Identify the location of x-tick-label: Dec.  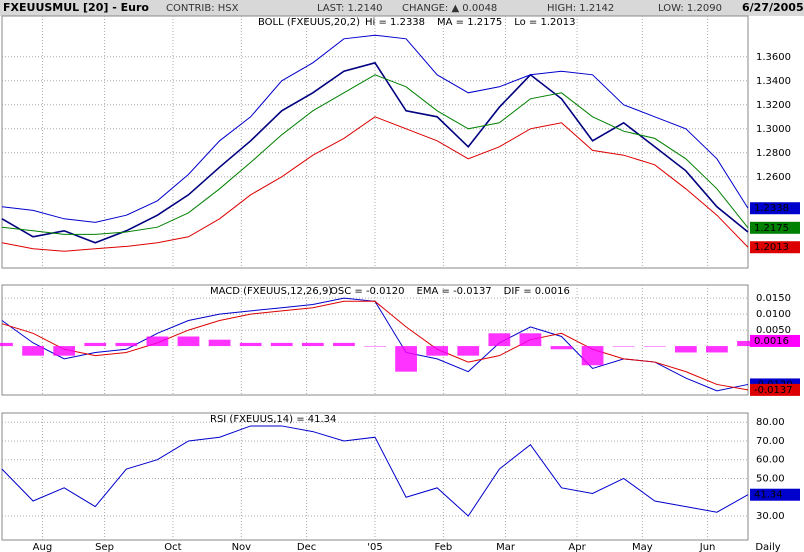
(306, 547).